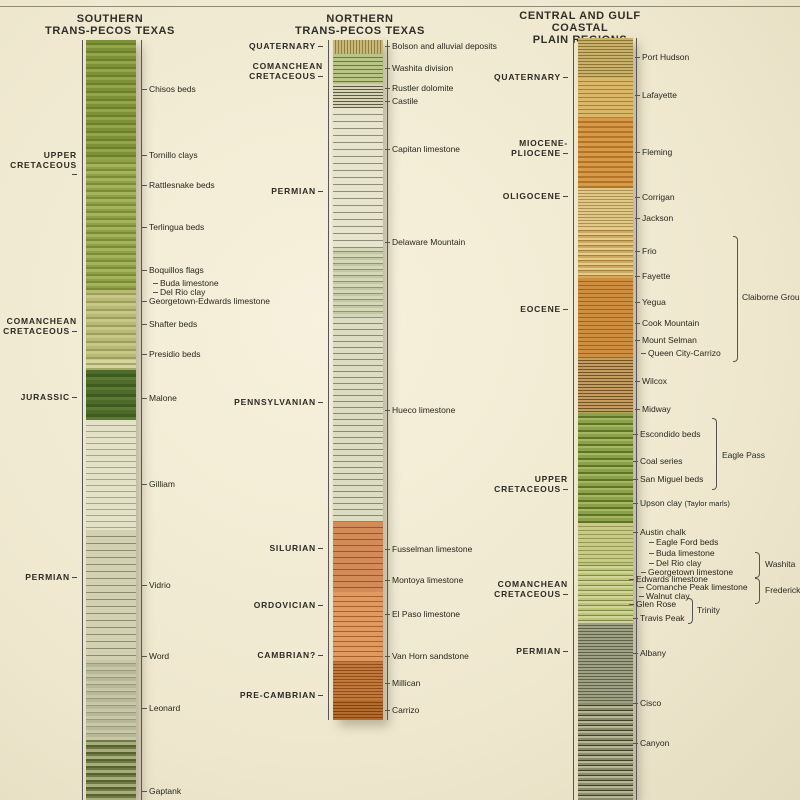  Describe the element at coordinates (111, 420) in the screenshot. I see `southern-stratigraphic-column` at that location.